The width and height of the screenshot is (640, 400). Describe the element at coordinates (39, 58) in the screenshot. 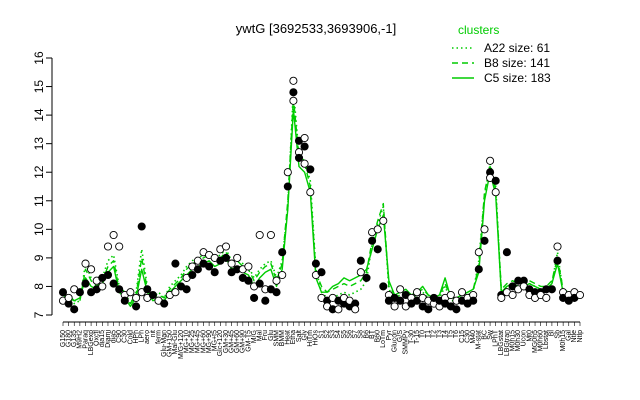

I see `y-tick-label: 16` at that location.